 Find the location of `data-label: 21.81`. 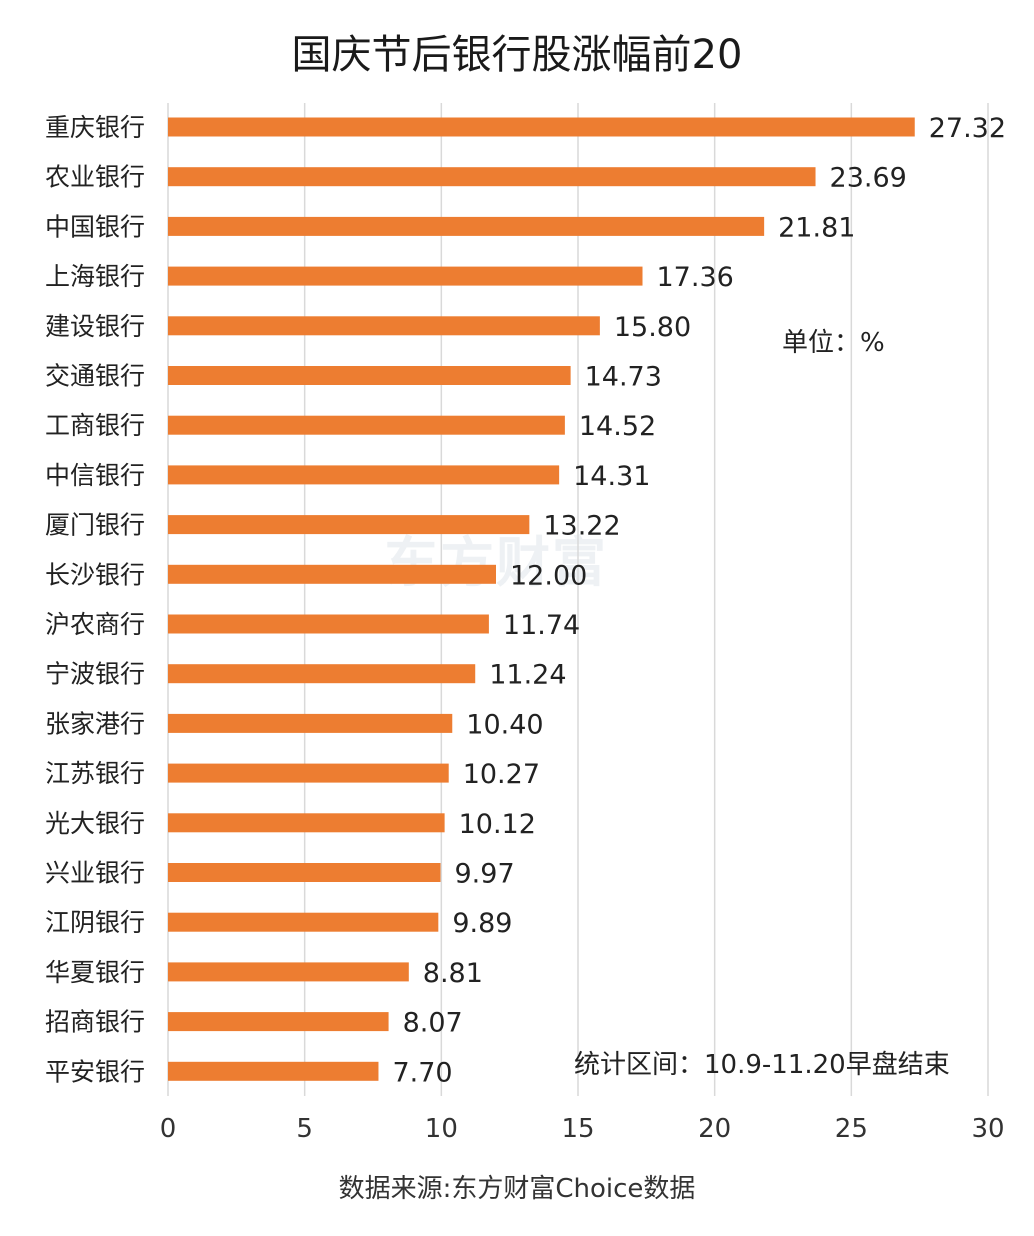

data-label: 21.81 is located at coordinates (816, 227).